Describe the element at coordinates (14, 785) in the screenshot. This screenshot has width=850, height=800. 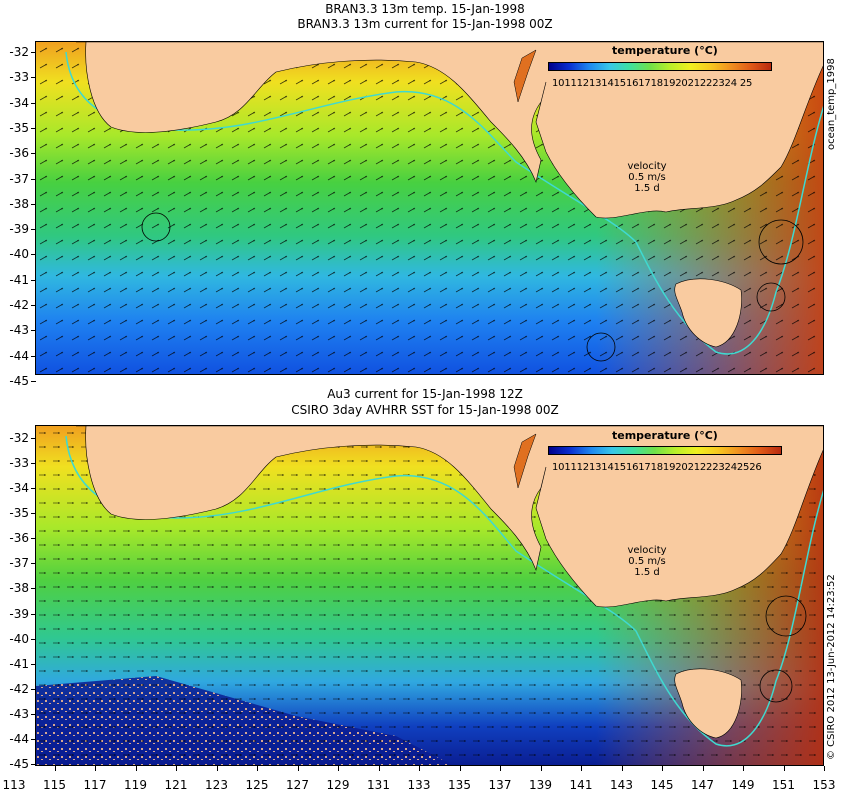
I see `lon-label: 113` at that location.